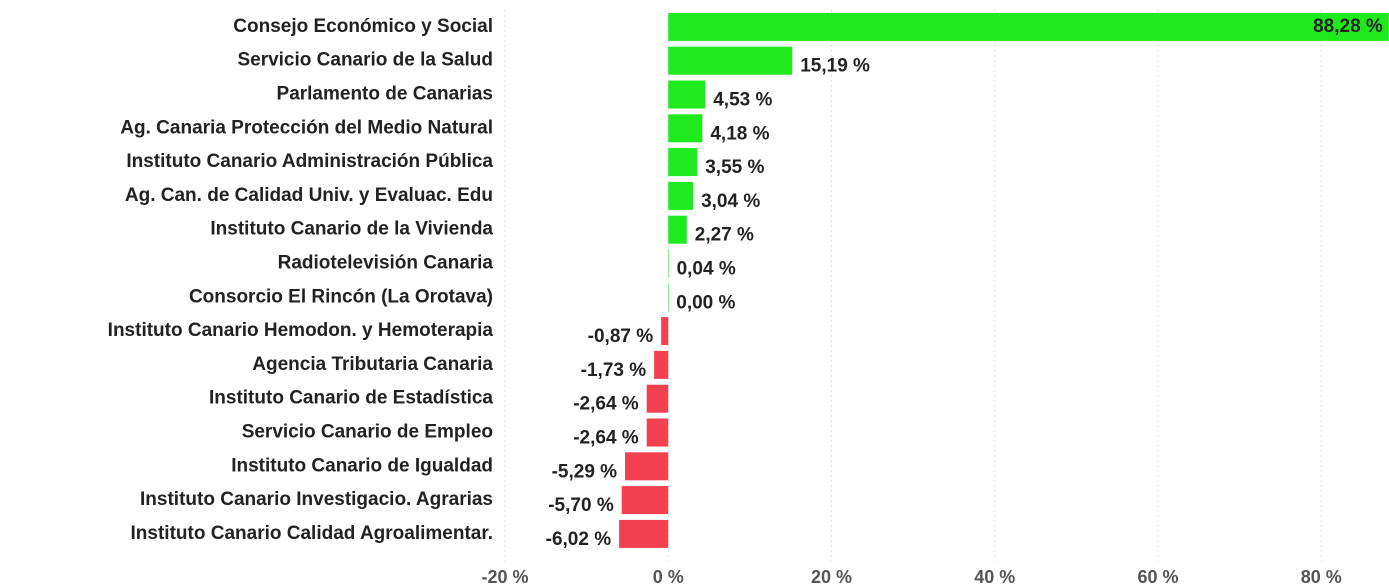 This screenshot has width=1389, height=584. I want to click on x-tick-label: 40 %, so click(994, 575).